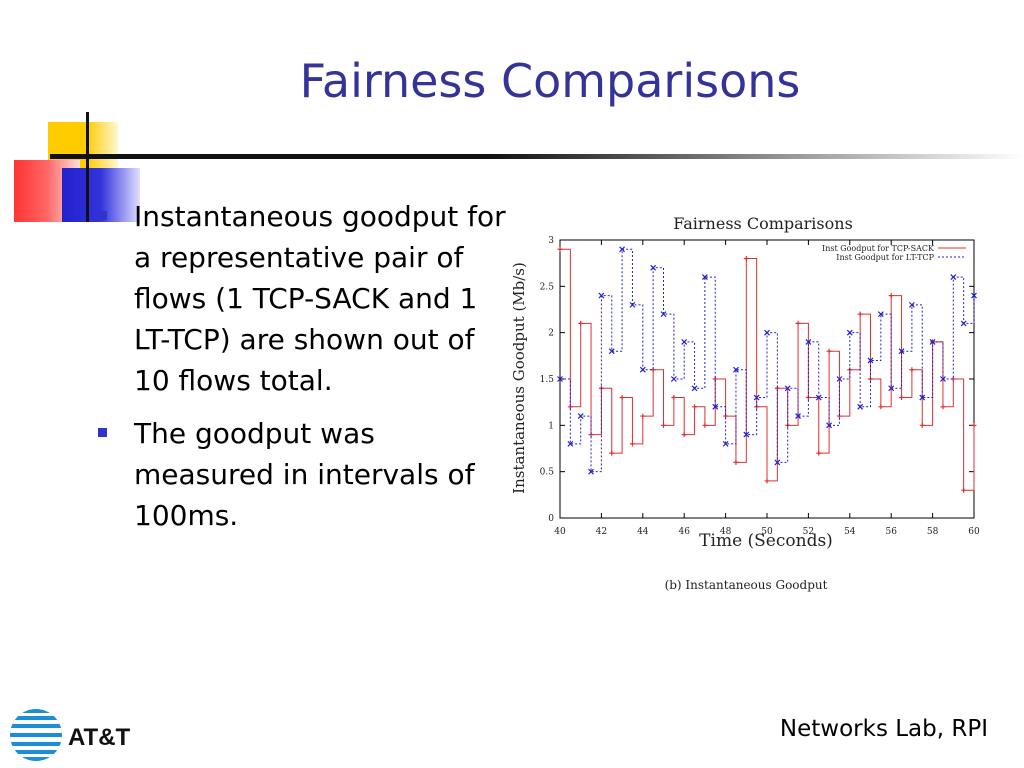 The width and height of the screenshot is (1024, 768). What do you see at coordinates (643, 532) in the screenshot?
I see `x-tick-label: 44` at bounding box center [643, 532].